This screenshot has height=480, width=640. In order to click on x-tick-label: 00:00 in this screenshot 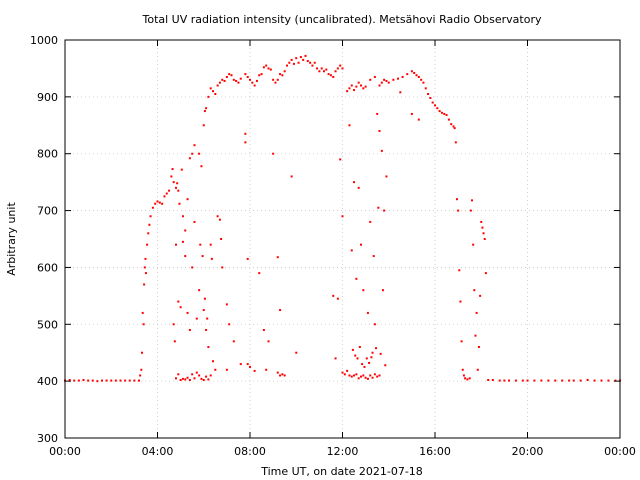, I will do `click(620, 451)`.